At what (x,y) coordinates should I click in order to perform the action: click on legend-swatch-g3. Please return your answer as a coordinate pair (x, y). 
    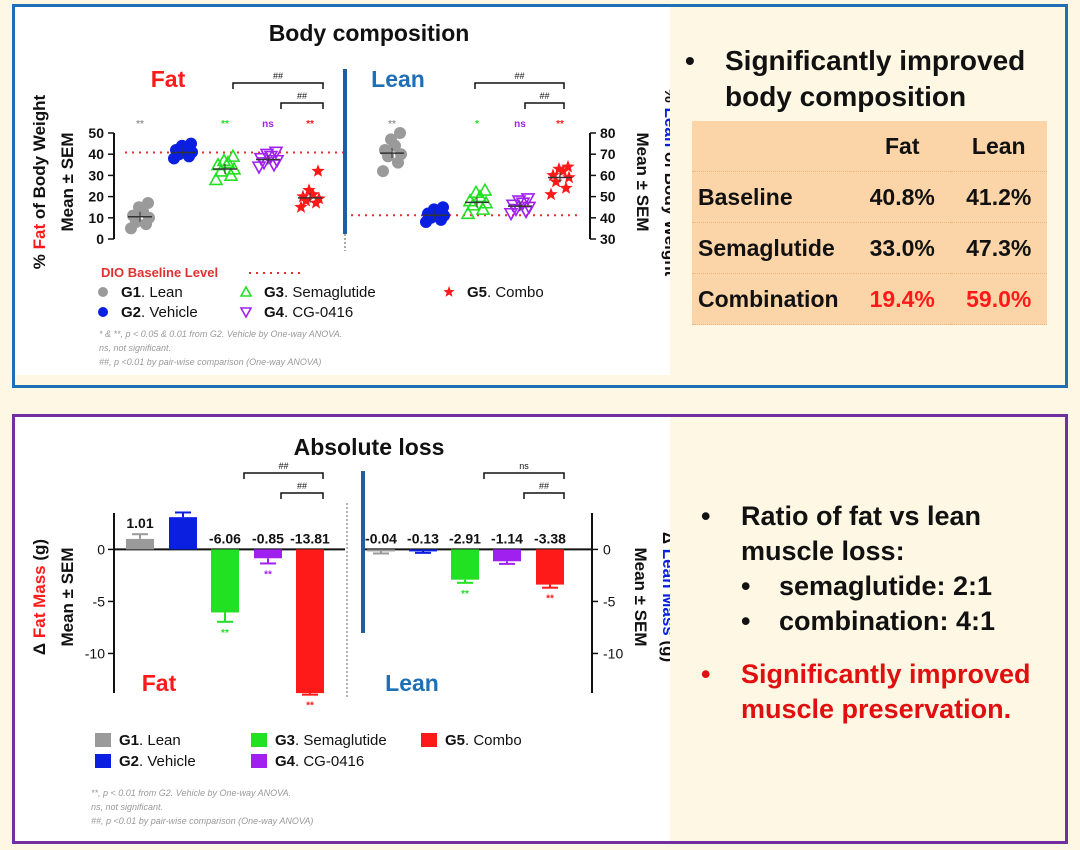
    Looking at the image, I should click on (259, 740).